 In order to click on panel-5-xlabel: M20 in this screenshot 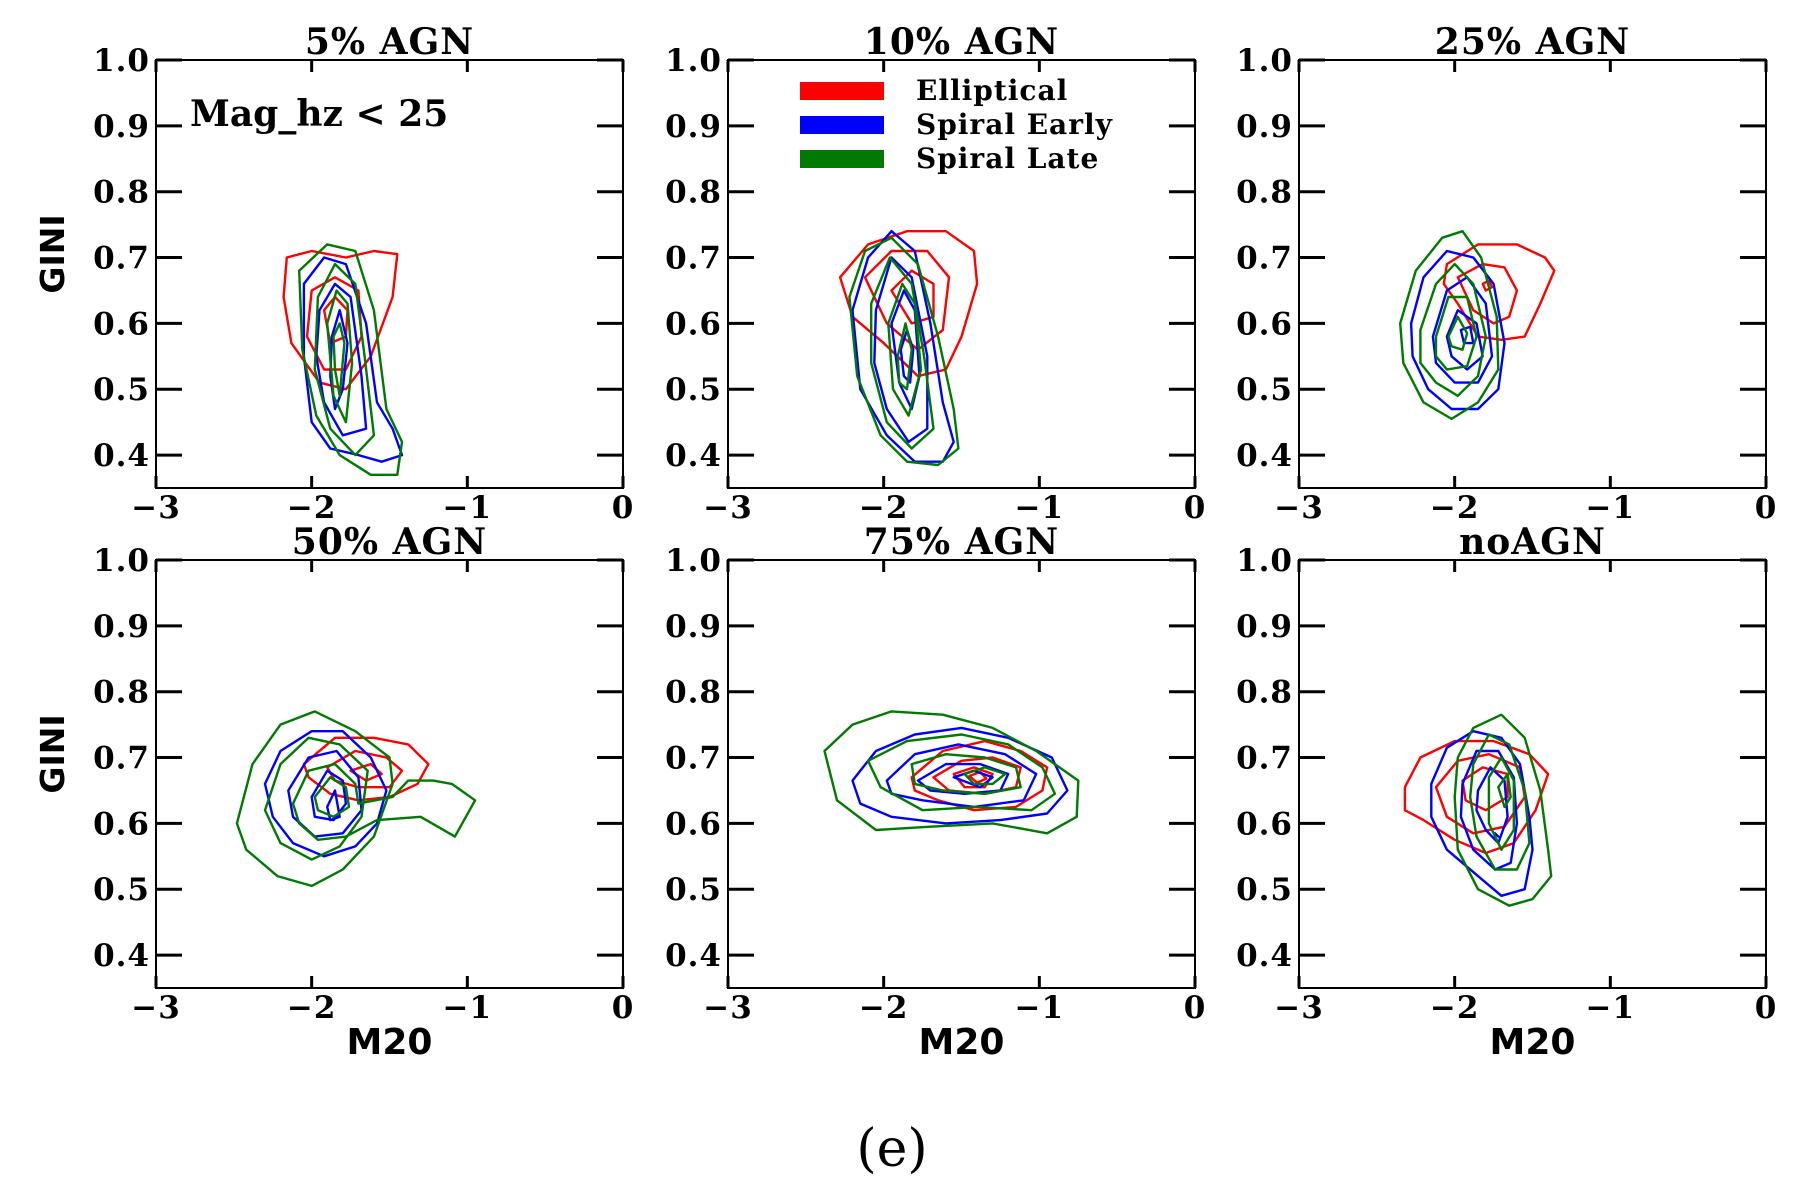, I will do `click(962, 1042)`.